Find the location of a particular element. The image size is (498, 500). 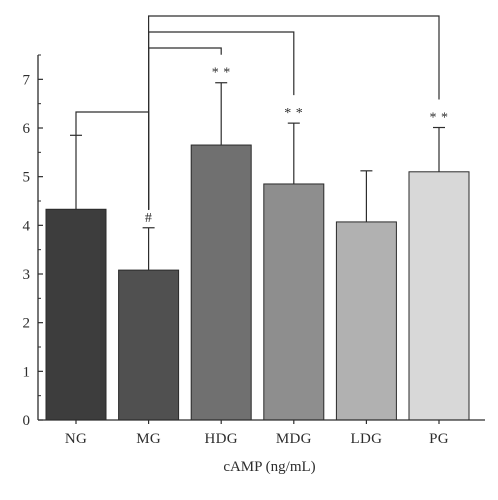

x-tick-label-mg: MG is located at coordinates (148, 439).